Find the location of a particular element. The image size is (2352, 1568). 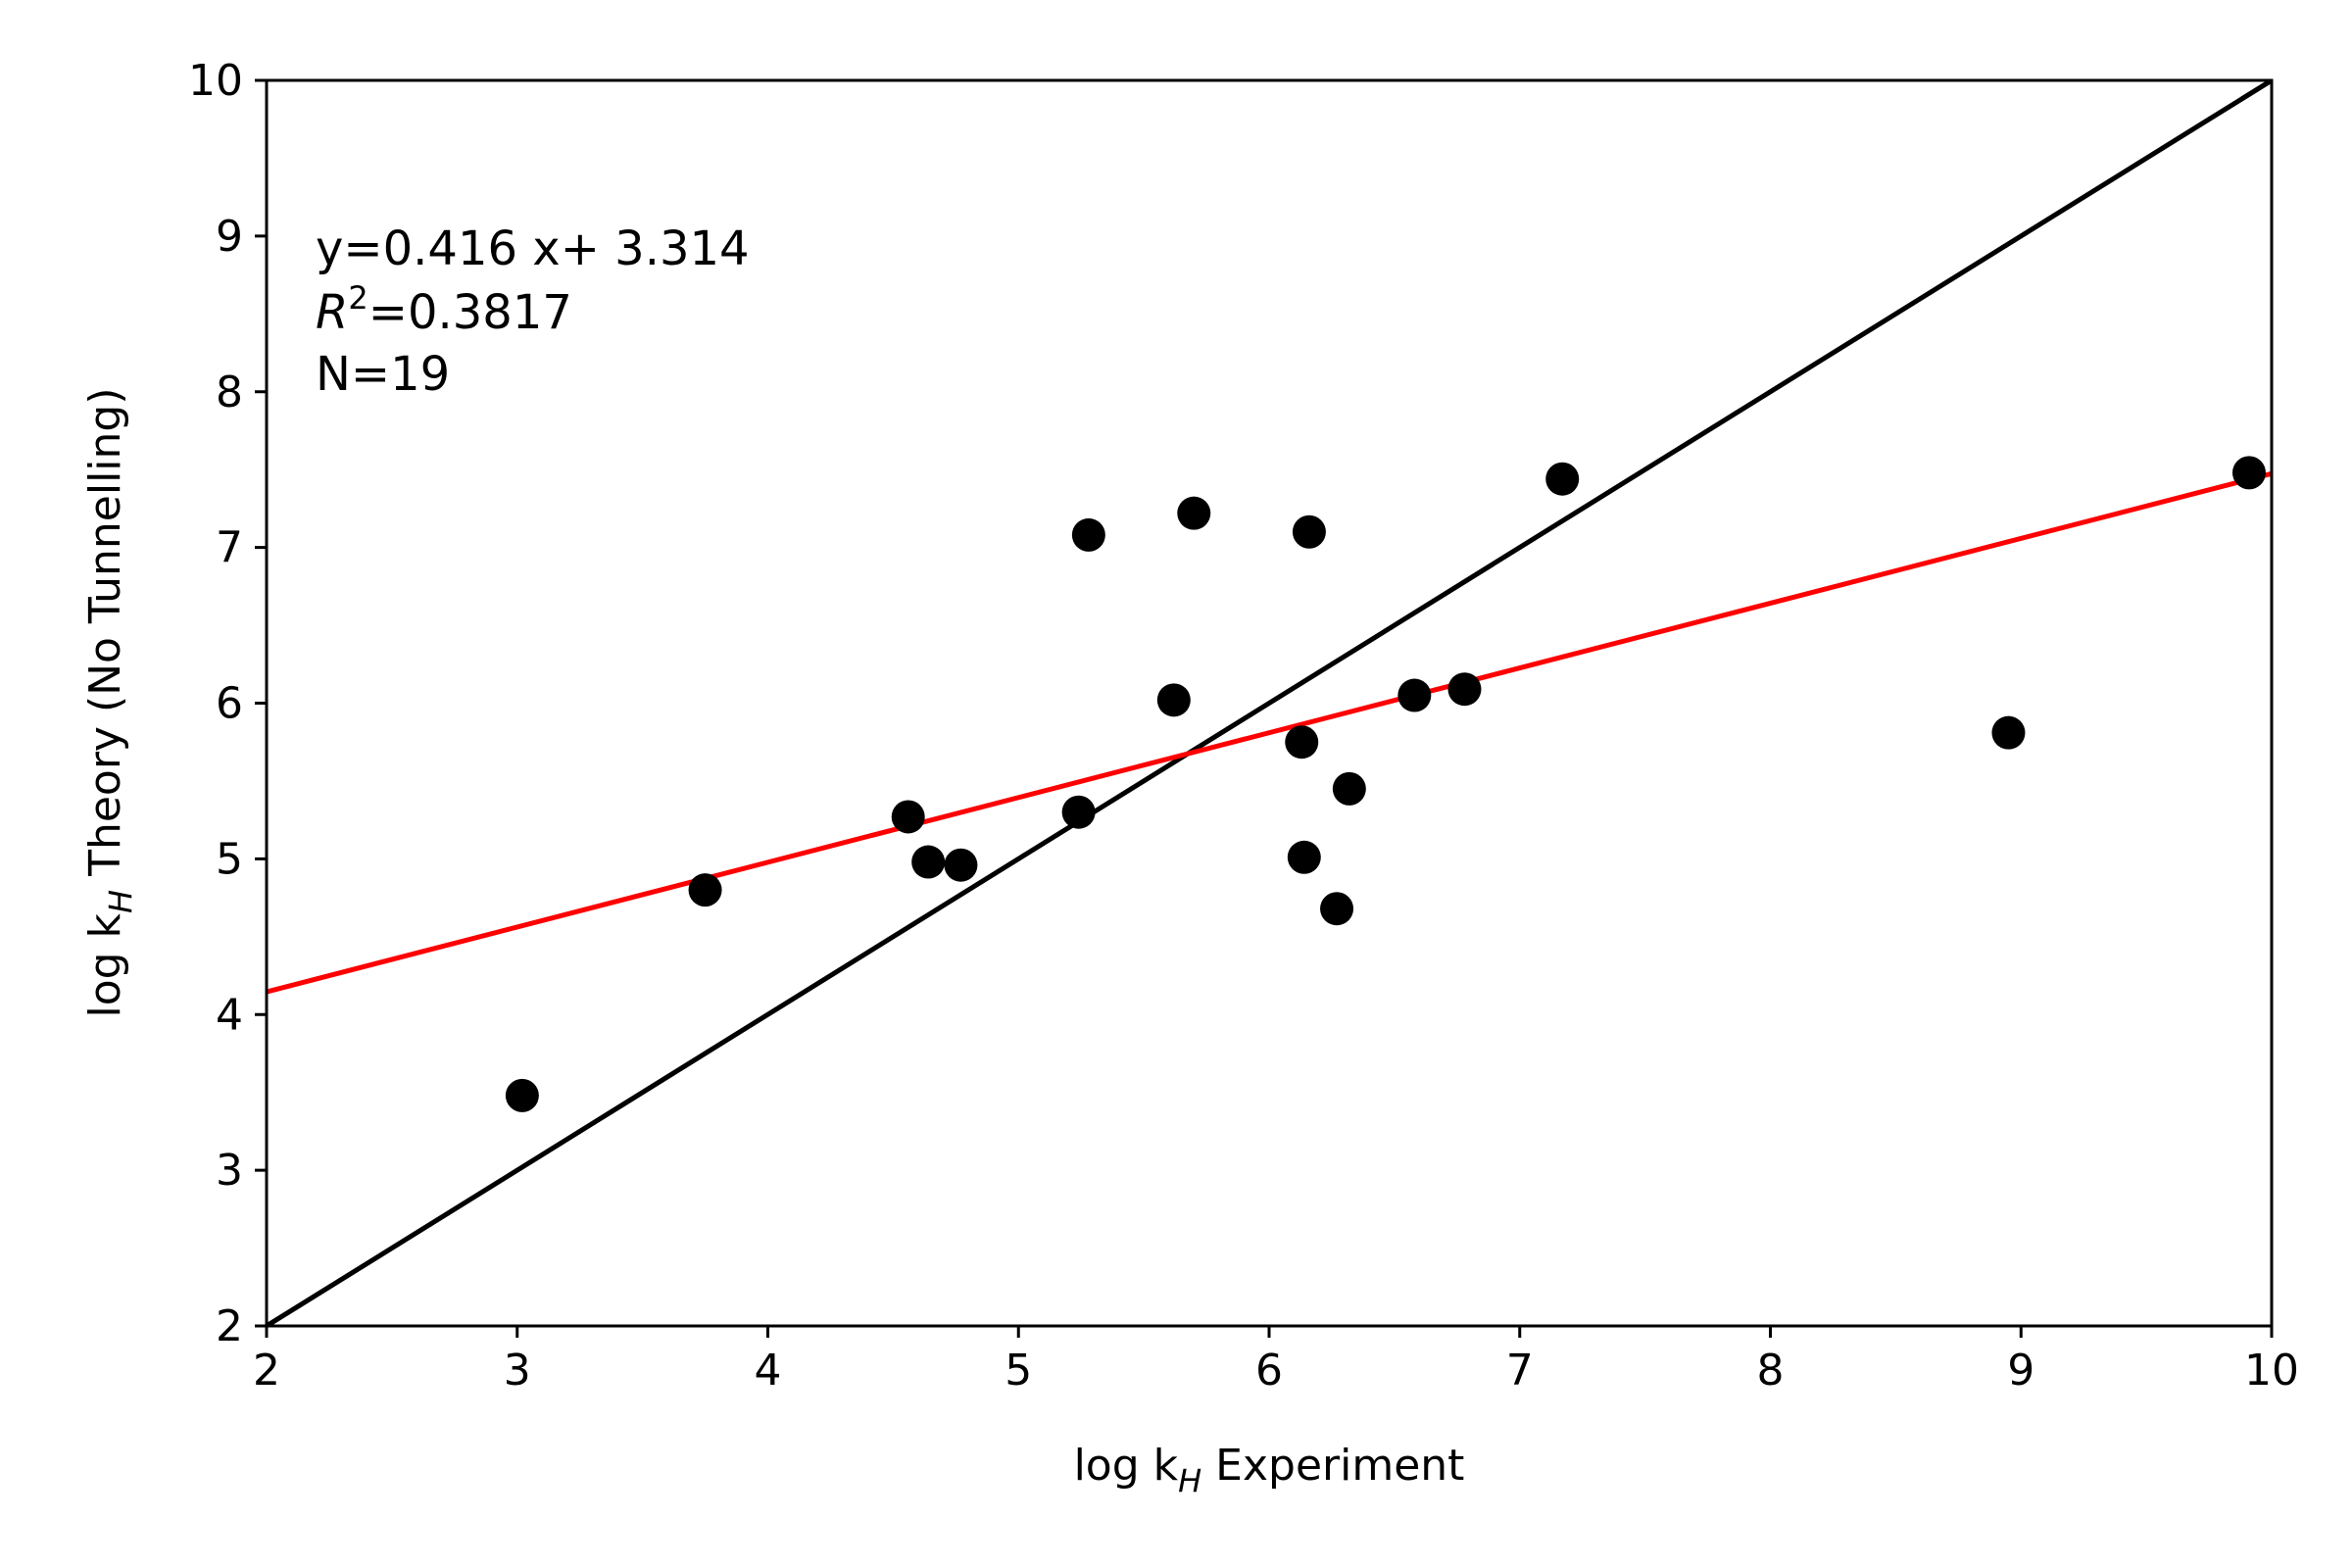

y-tick-label: 7 is located at coordinates (229, 548).